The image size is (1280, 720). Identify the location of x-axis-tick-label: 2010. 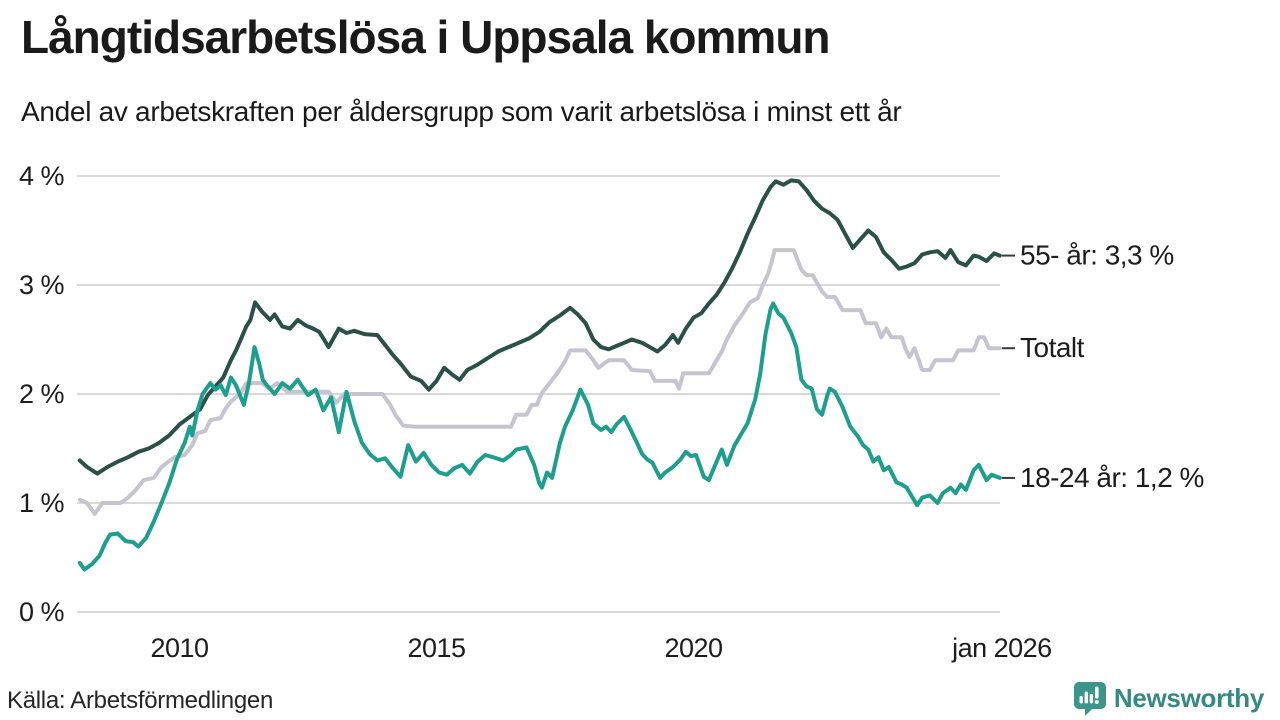
(179, 648).